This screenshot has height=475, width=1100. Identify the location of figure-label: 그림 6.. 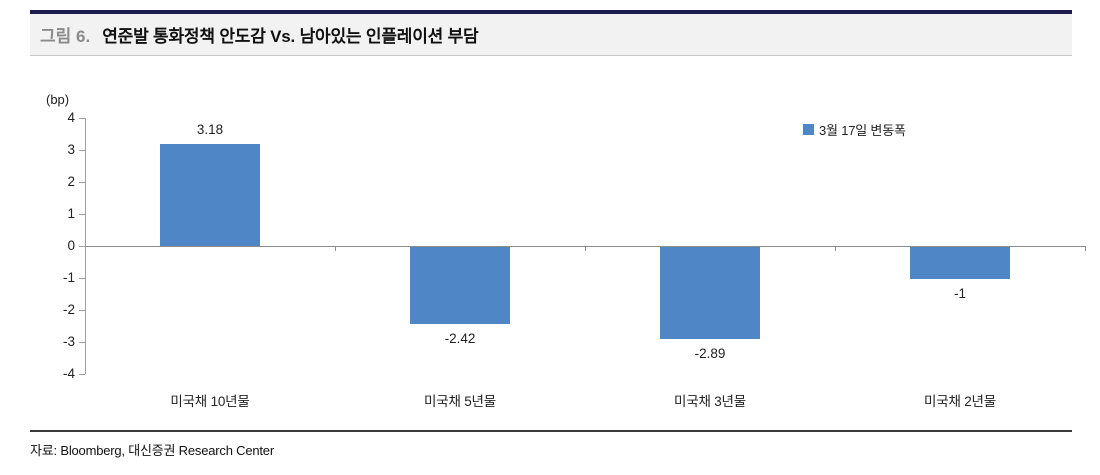
(65, 36).